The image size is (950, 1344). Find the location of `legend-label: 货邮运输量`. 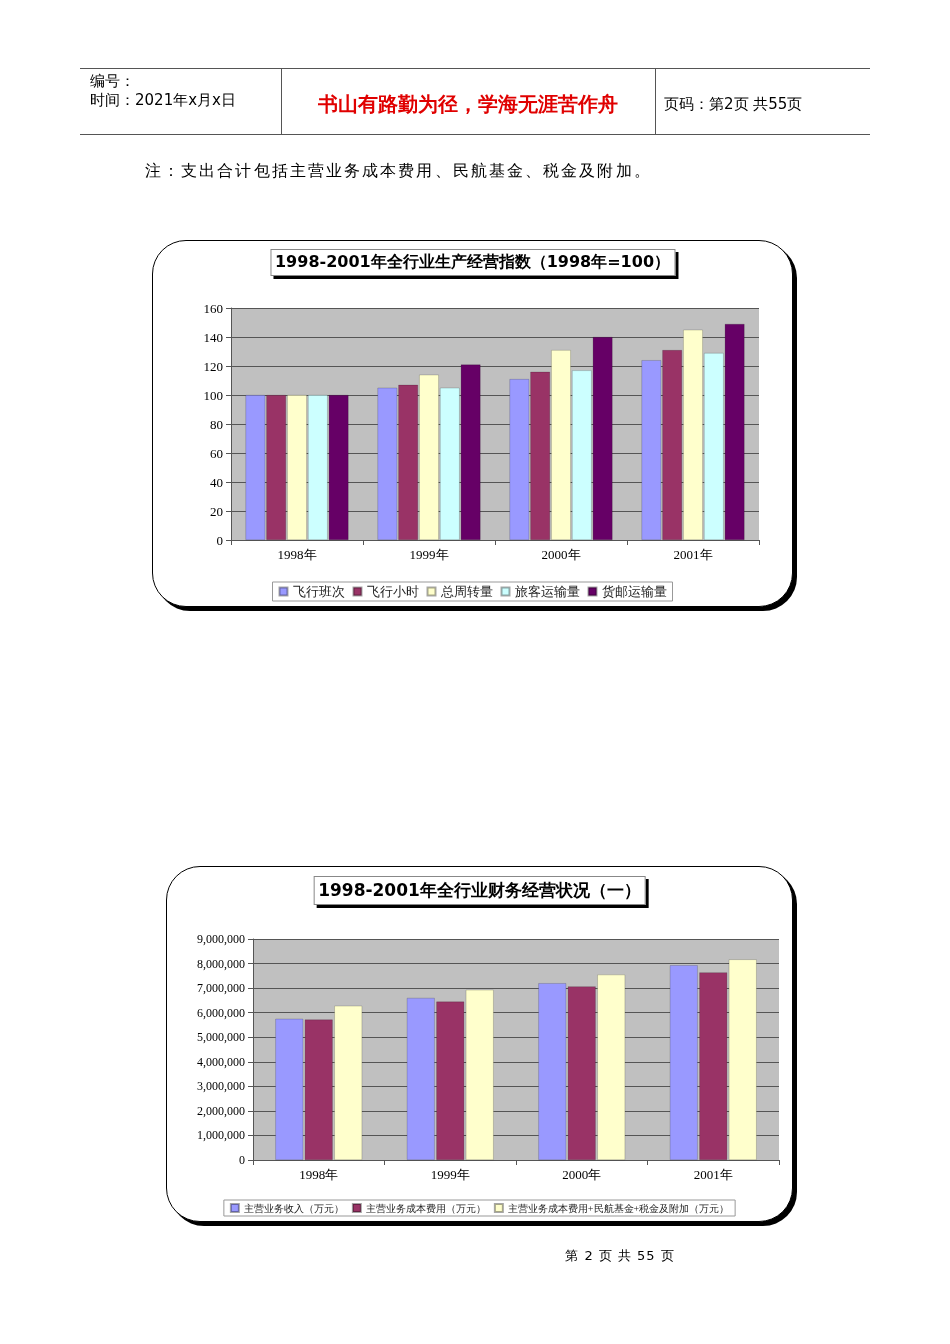

legend-label: 货邮运输量 is located at coordinates (634, 591).